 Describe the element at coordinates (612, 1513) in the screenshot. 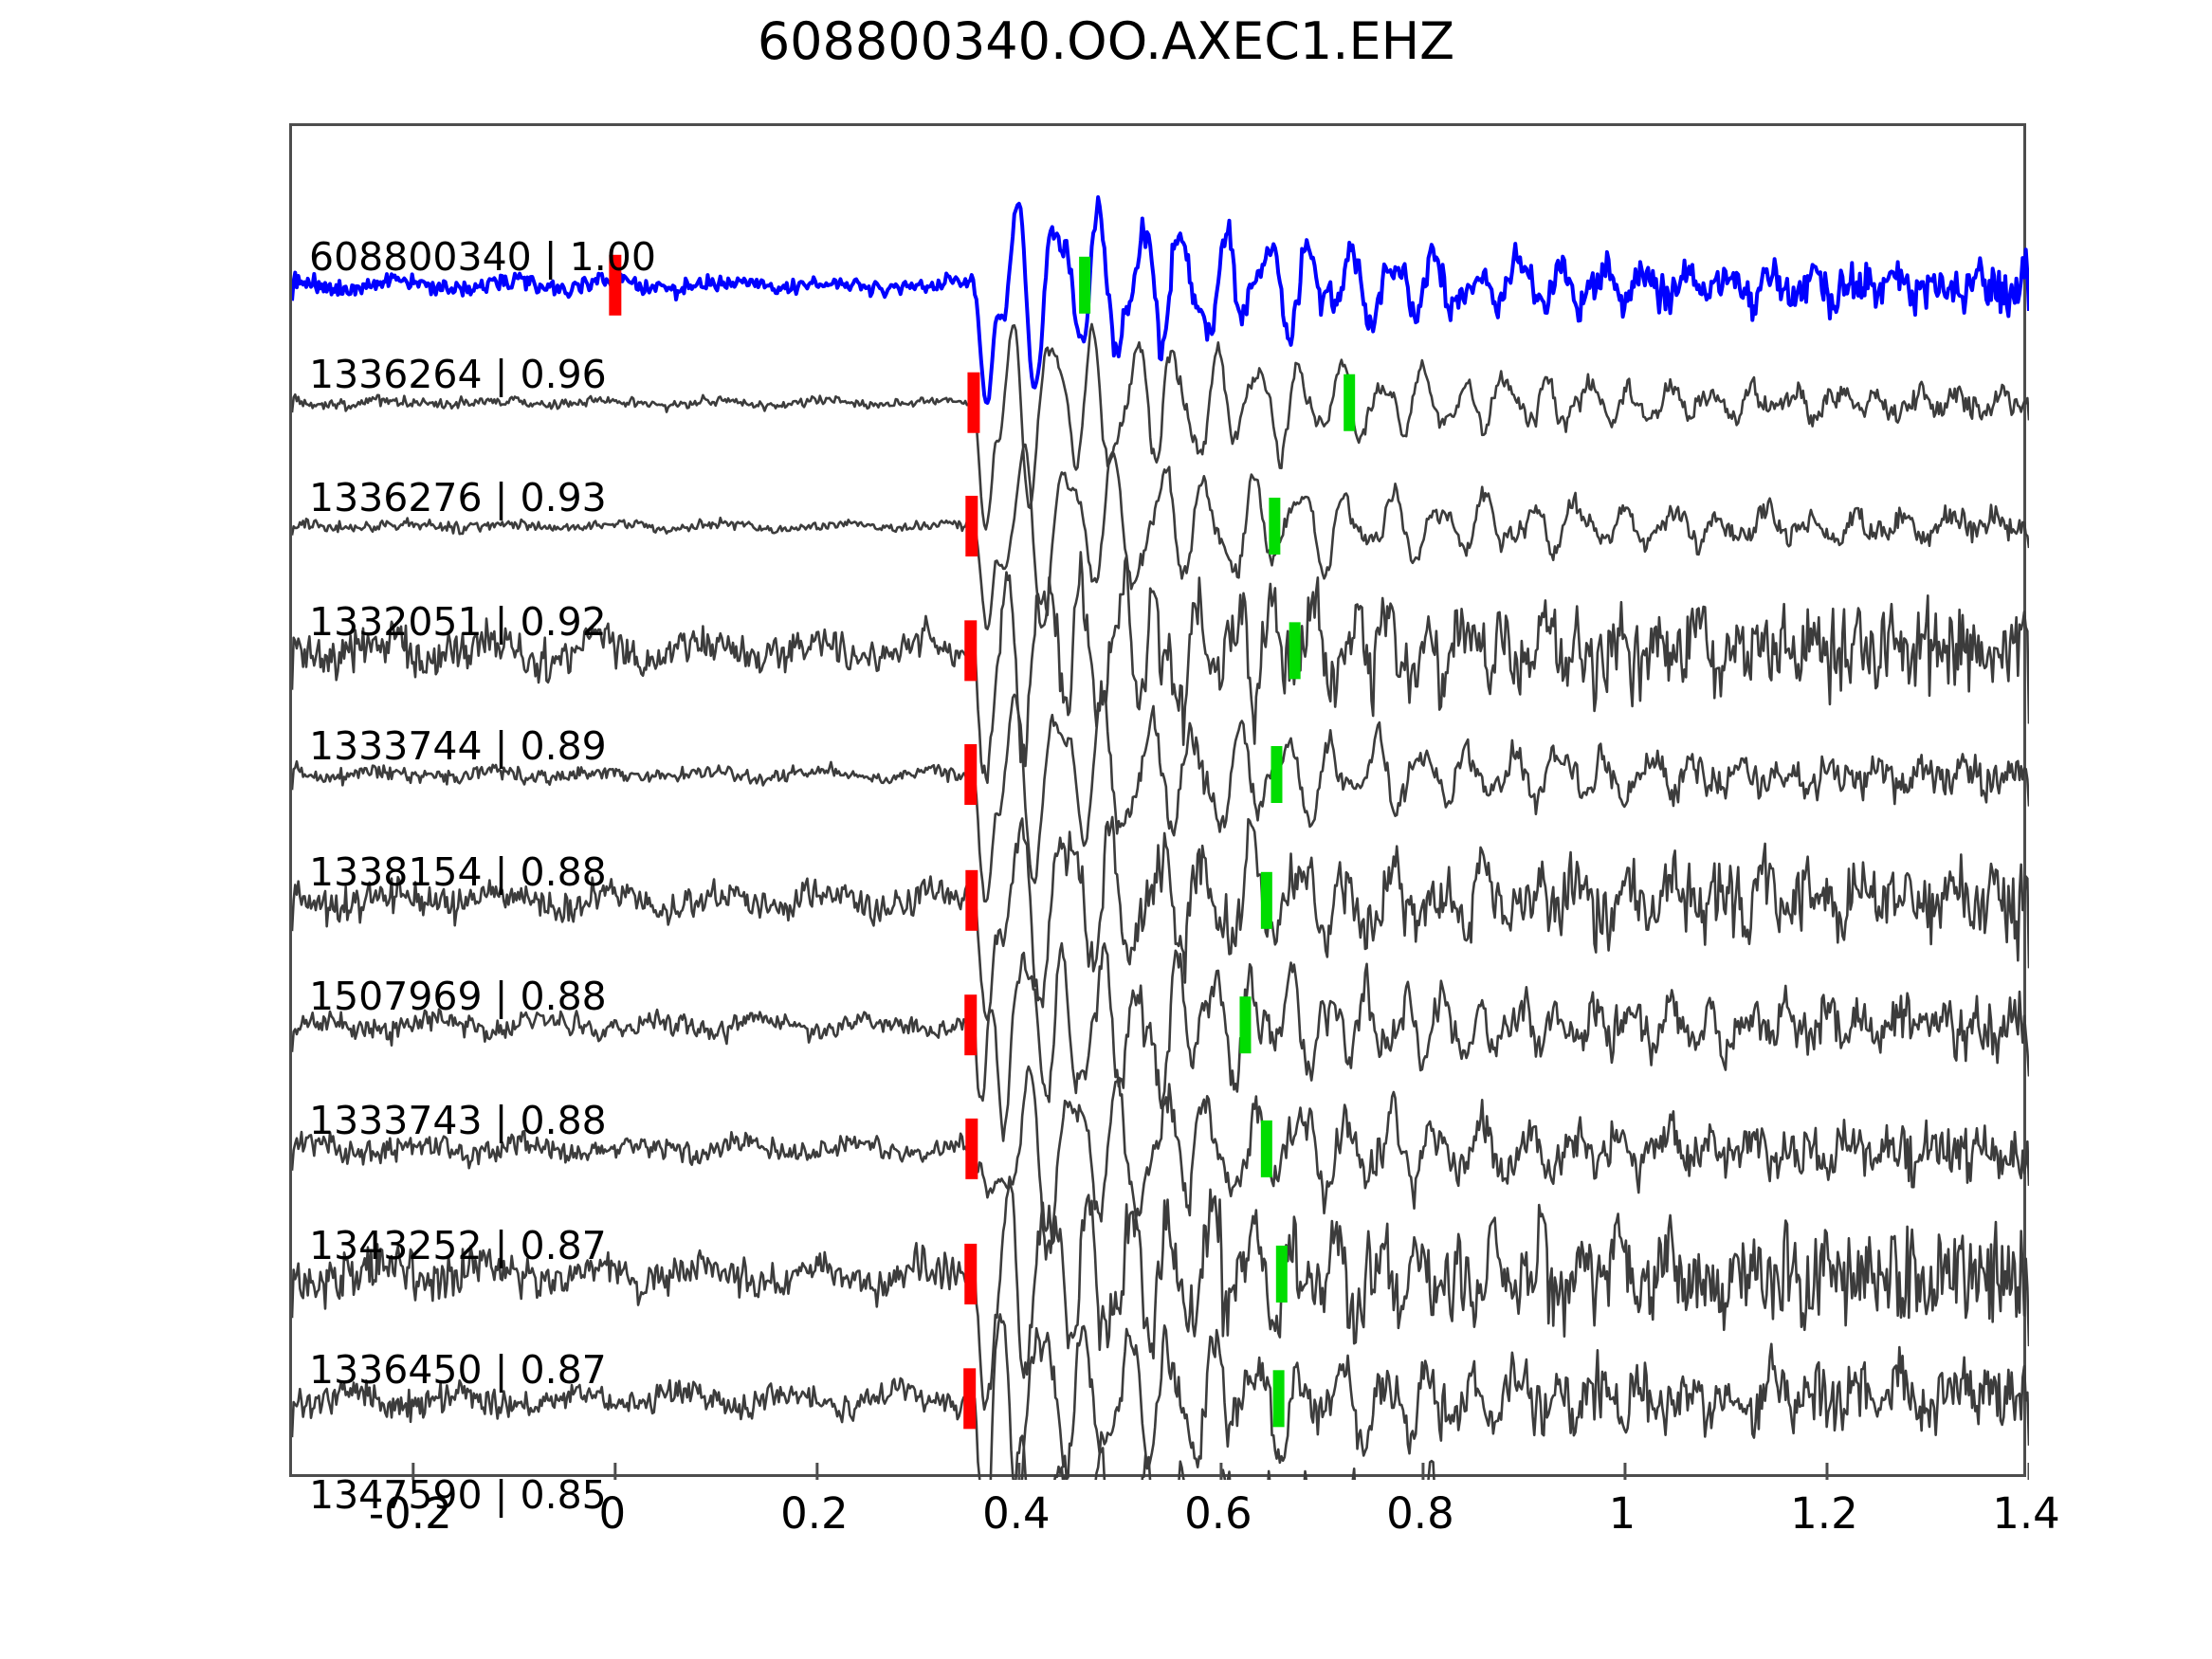

I see `x-tick-label: 0` at that location.